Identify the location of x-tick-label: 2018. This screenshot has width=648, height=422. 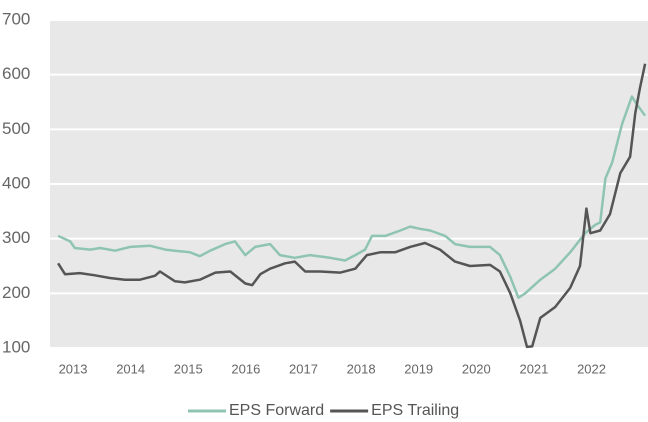
(361, 368).